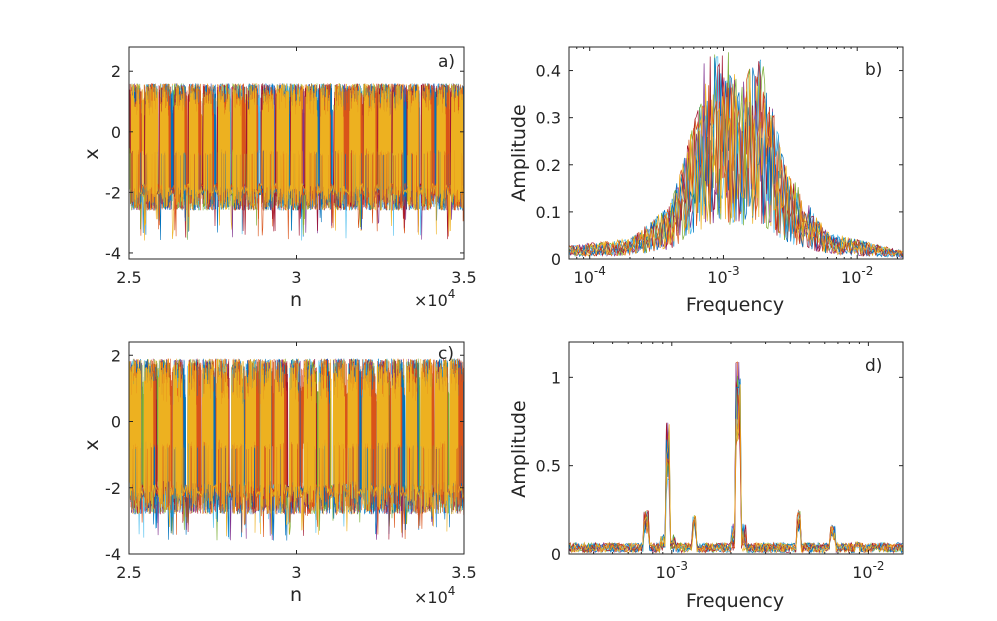 This screenshot has width=997, height=621. What do you see at coordinates (519, 152) in the screenshot?
I see `panel-b-y-axis-label: Amplitude` at bounding box center [519, 152].